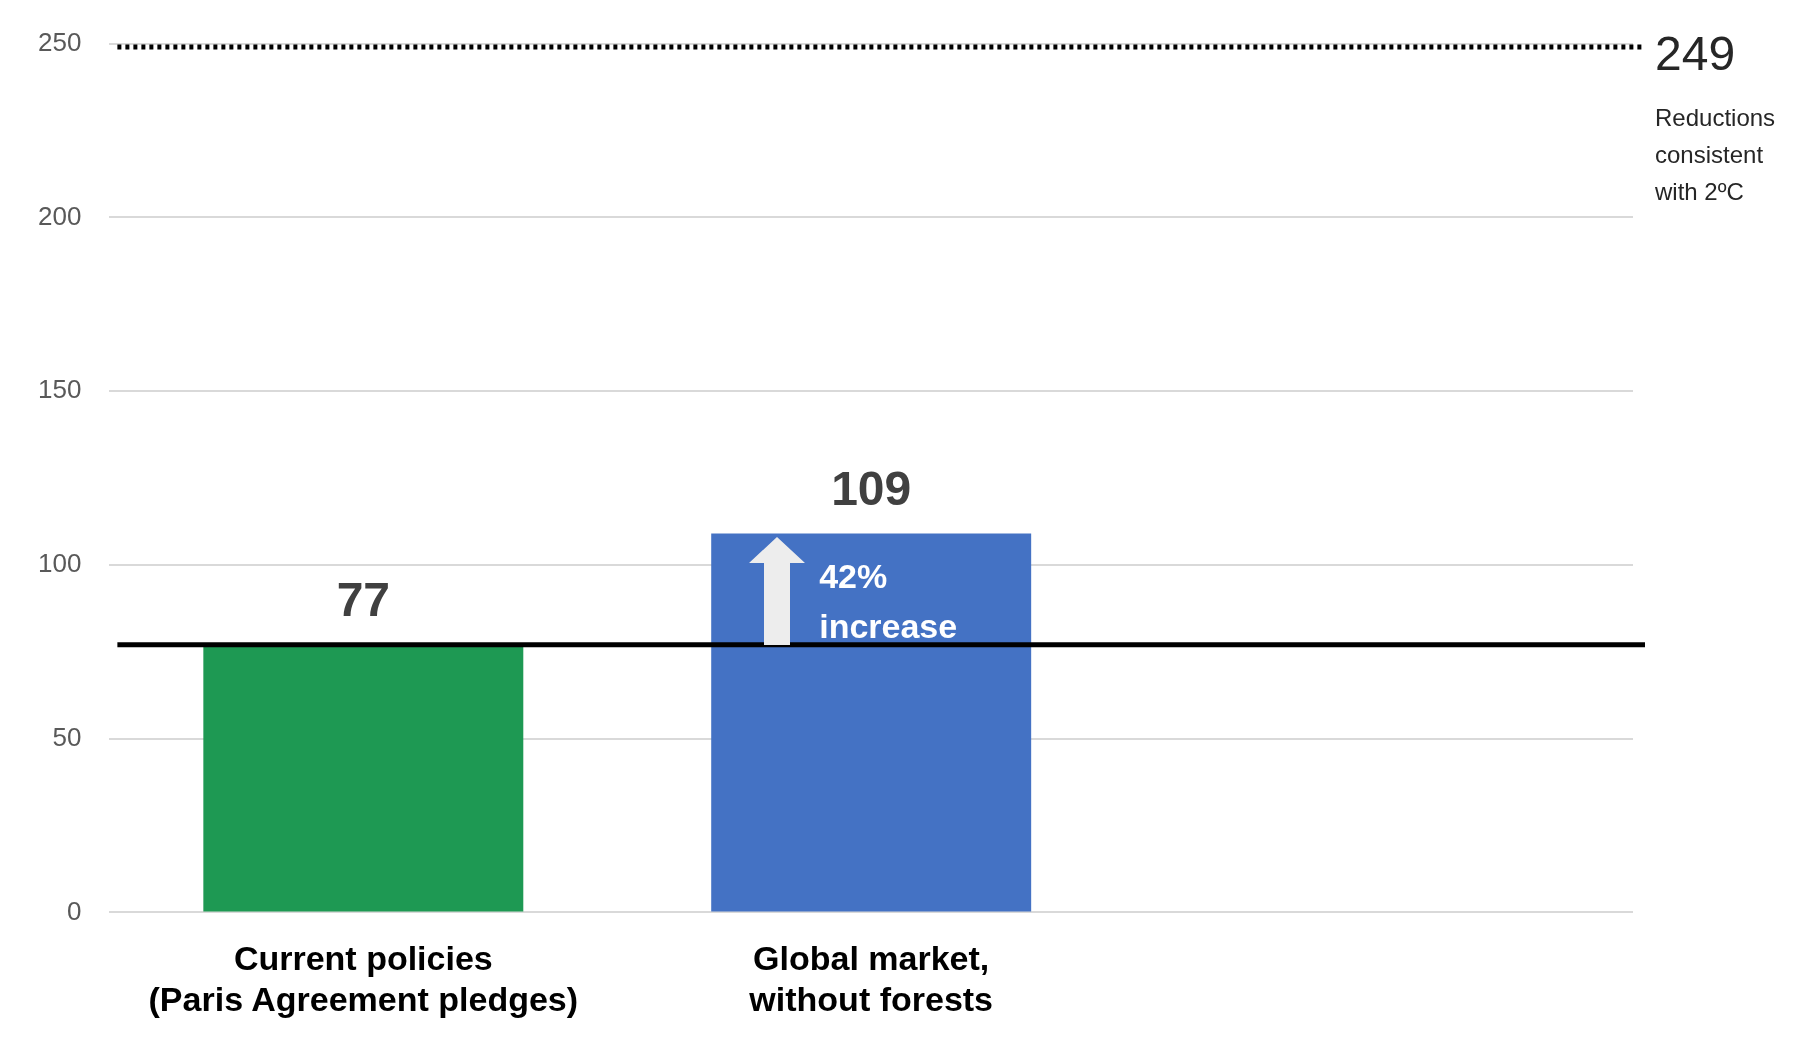  I want to click on ref-line-label: 249, so click(1695, 54).